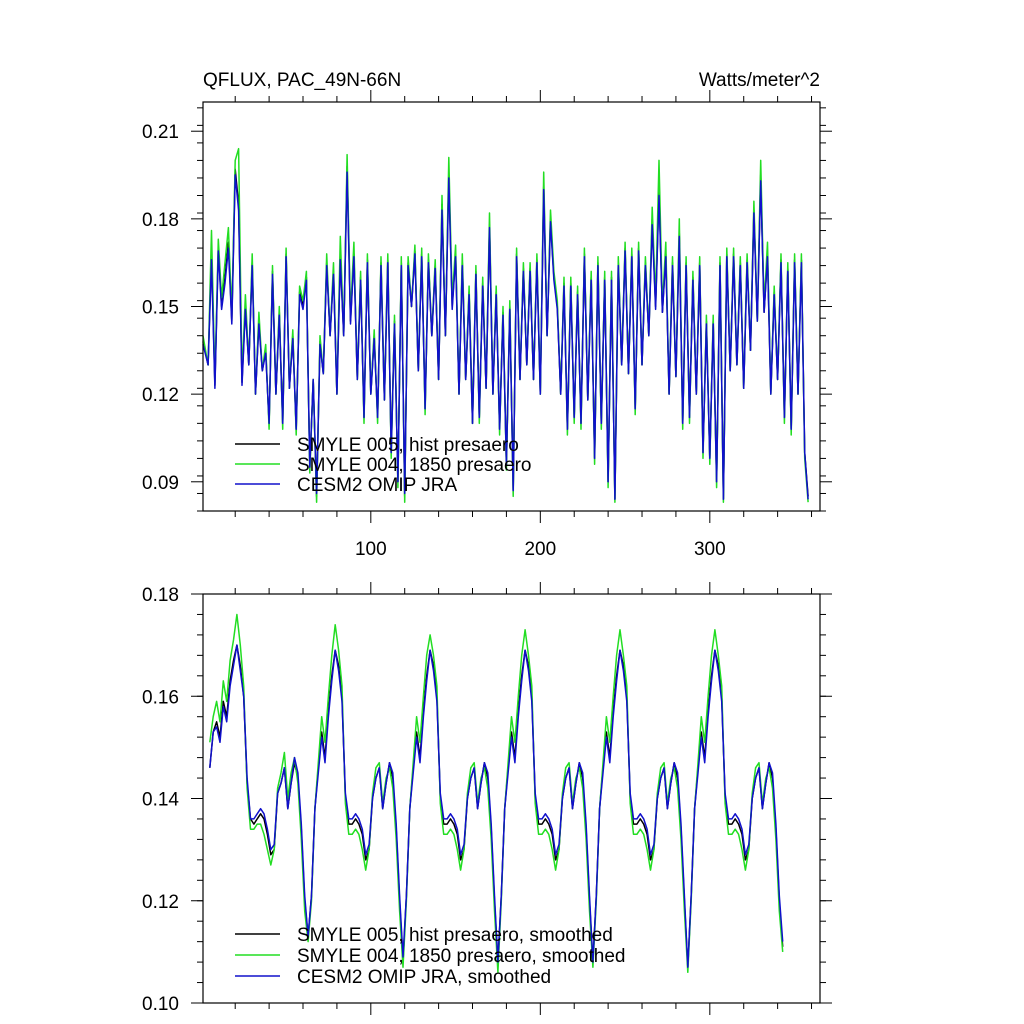  Describe the element at coordinates (160, 697) in the screenshot. I see `y-tick-label: 0.16` at that location.